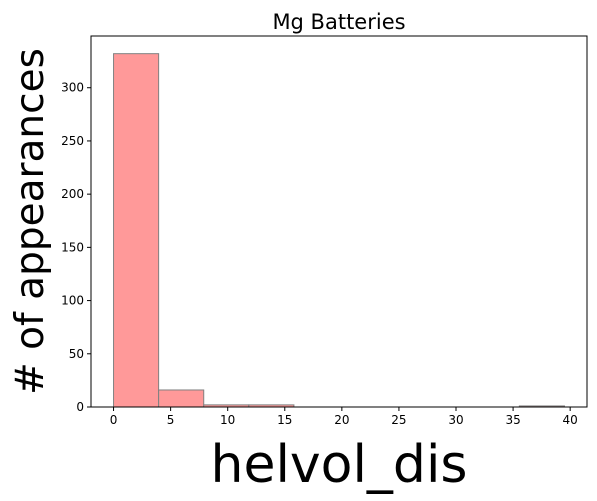 The width and height of the screenshot is (597, 501). What do you see at coordinates (338, 22) in the screenshot?
I see `chart-title: Mg Batteries` at bounding box center [338, 22].